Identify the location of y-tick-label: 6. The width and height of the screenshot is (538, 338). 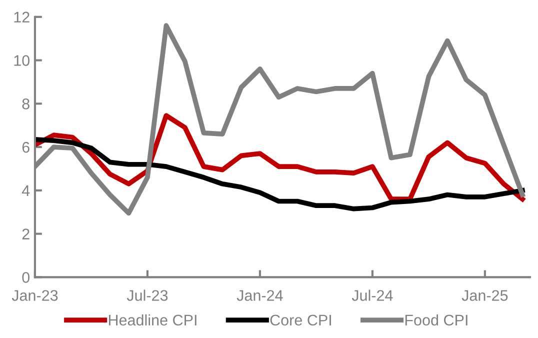
(26, 147).